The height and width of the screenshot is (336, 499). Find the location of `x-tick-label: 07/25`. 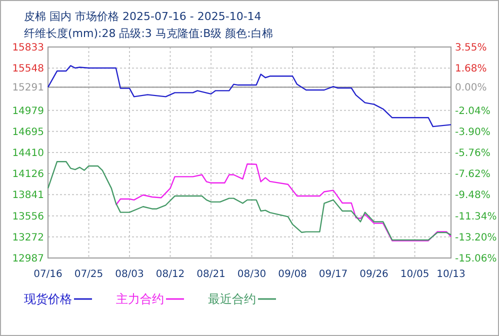

x-tick-label: 07/25 is located at coordinates (89, 274).